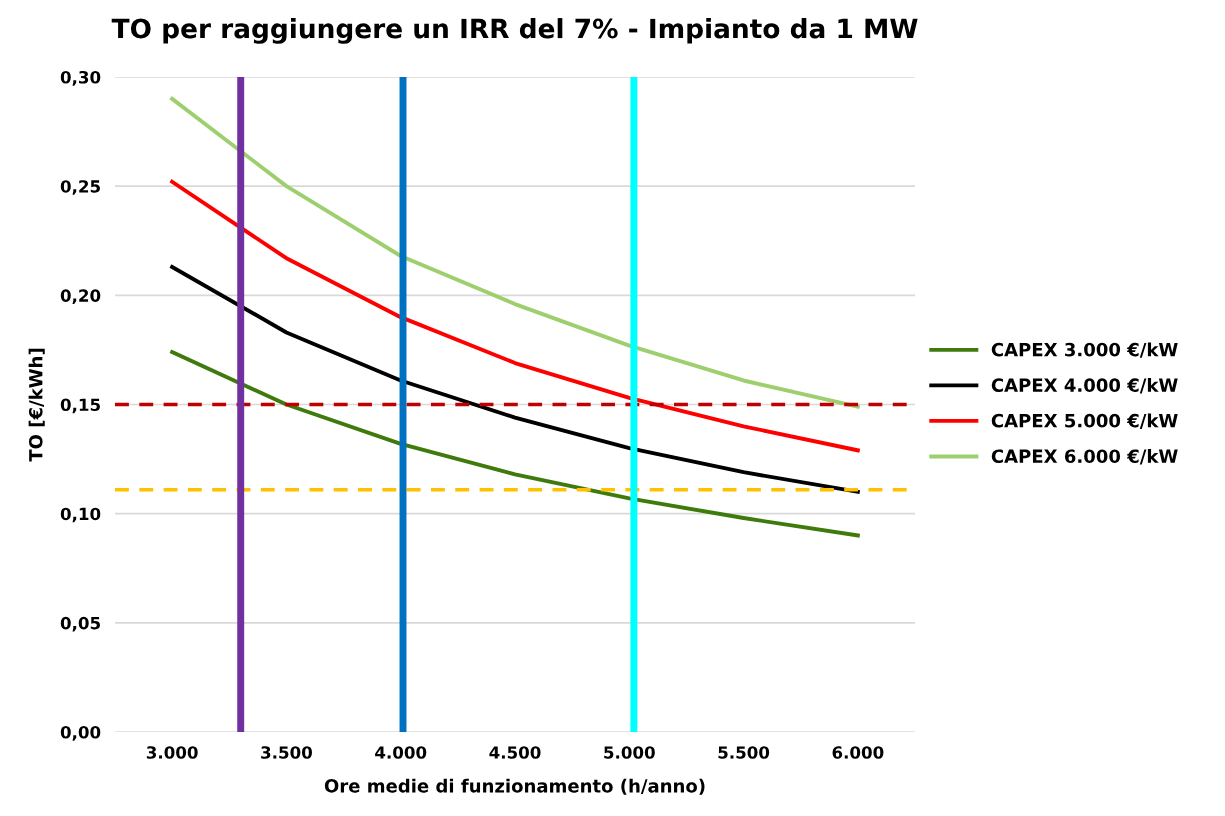 This screenshot has width=1225, height=816. What do you see at coordinates (744, 752) in the screenshot?
I see `x-tick-label: 5.500` at bounding box center [744, 752].